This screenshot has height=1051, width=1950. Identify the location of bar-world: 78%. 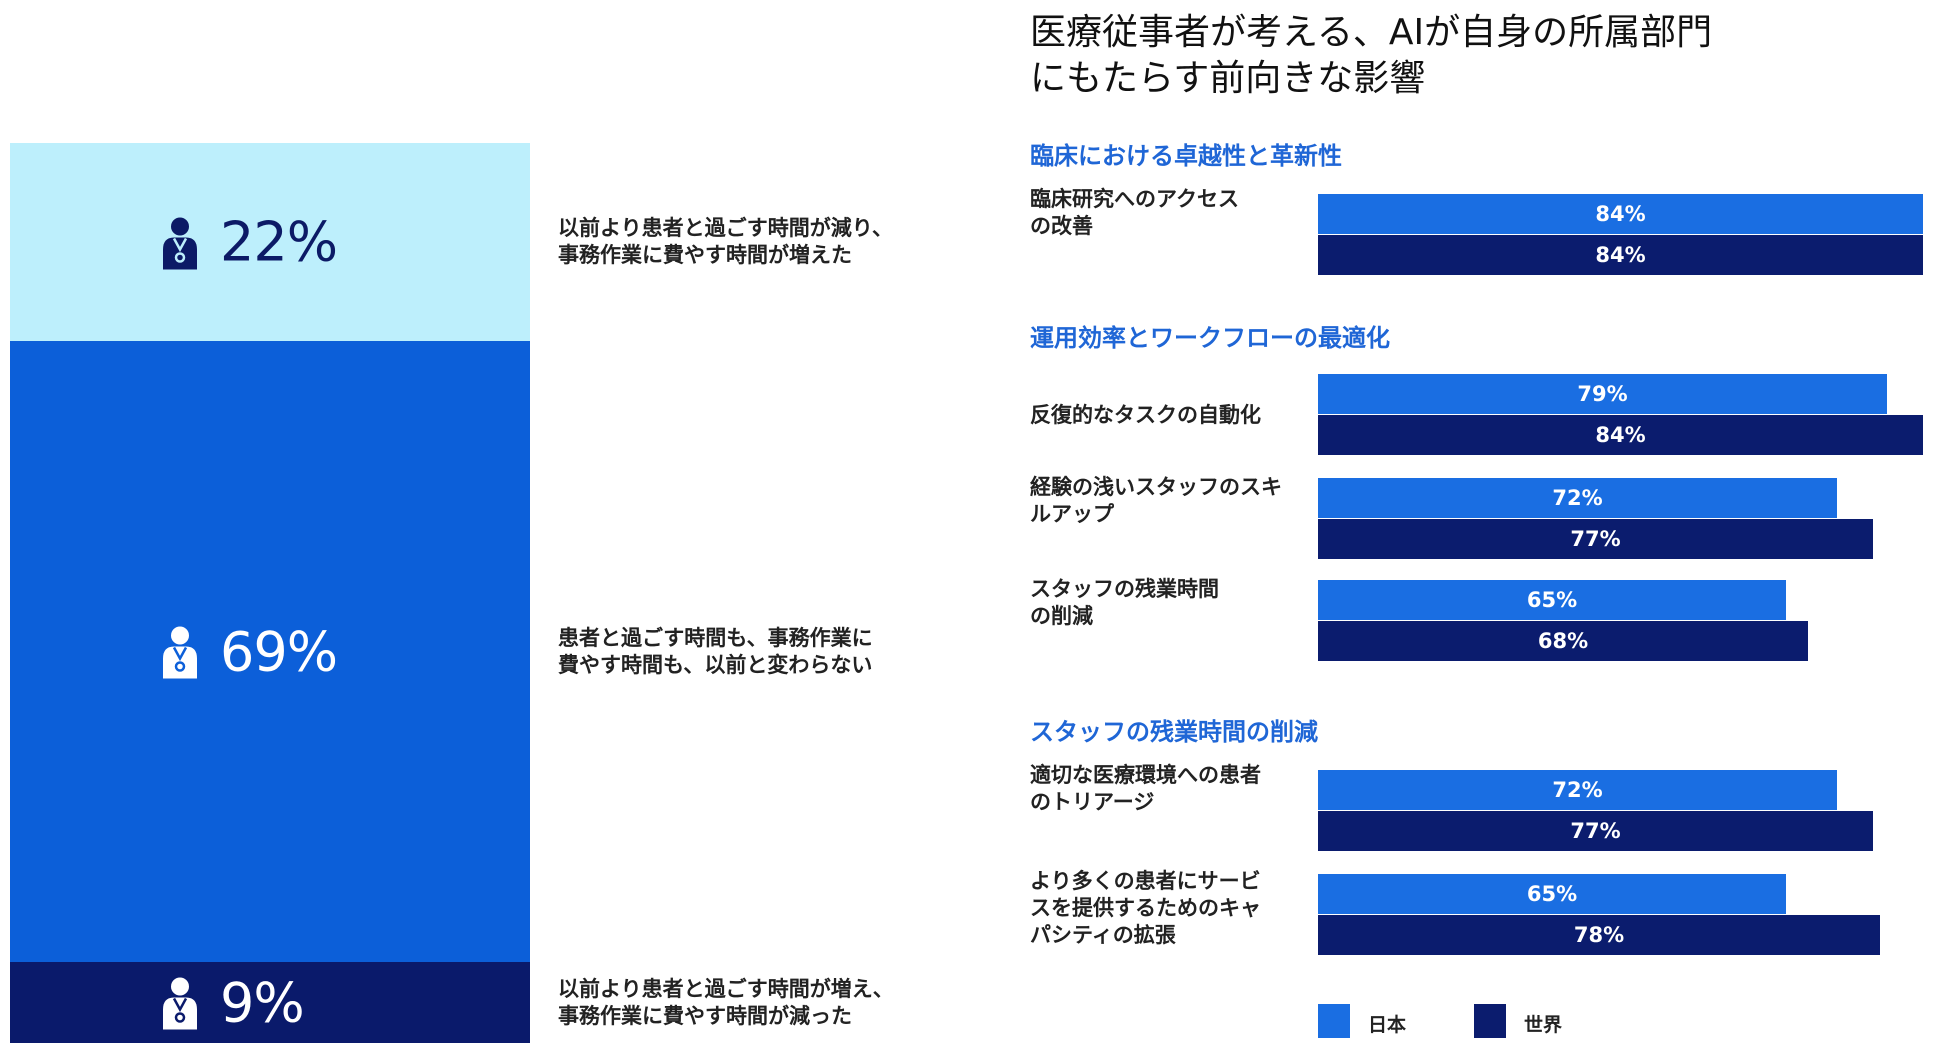
(1599, 935).